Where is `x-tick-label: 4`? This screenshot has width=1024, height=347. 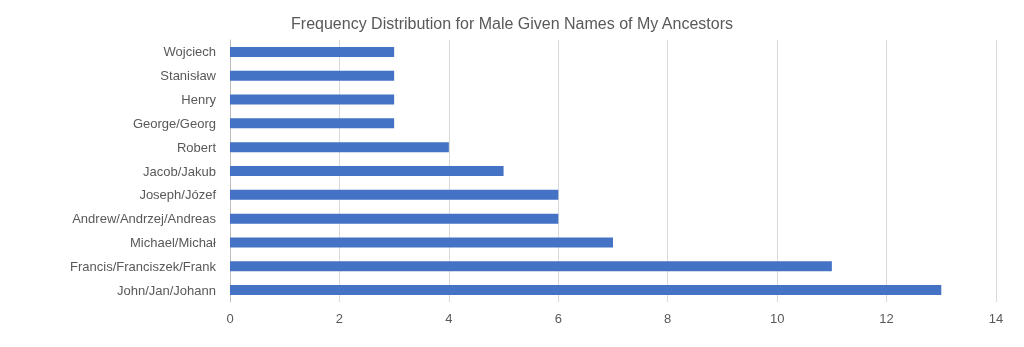
x-tick-label: 4 is located at coordinates (449, 318).